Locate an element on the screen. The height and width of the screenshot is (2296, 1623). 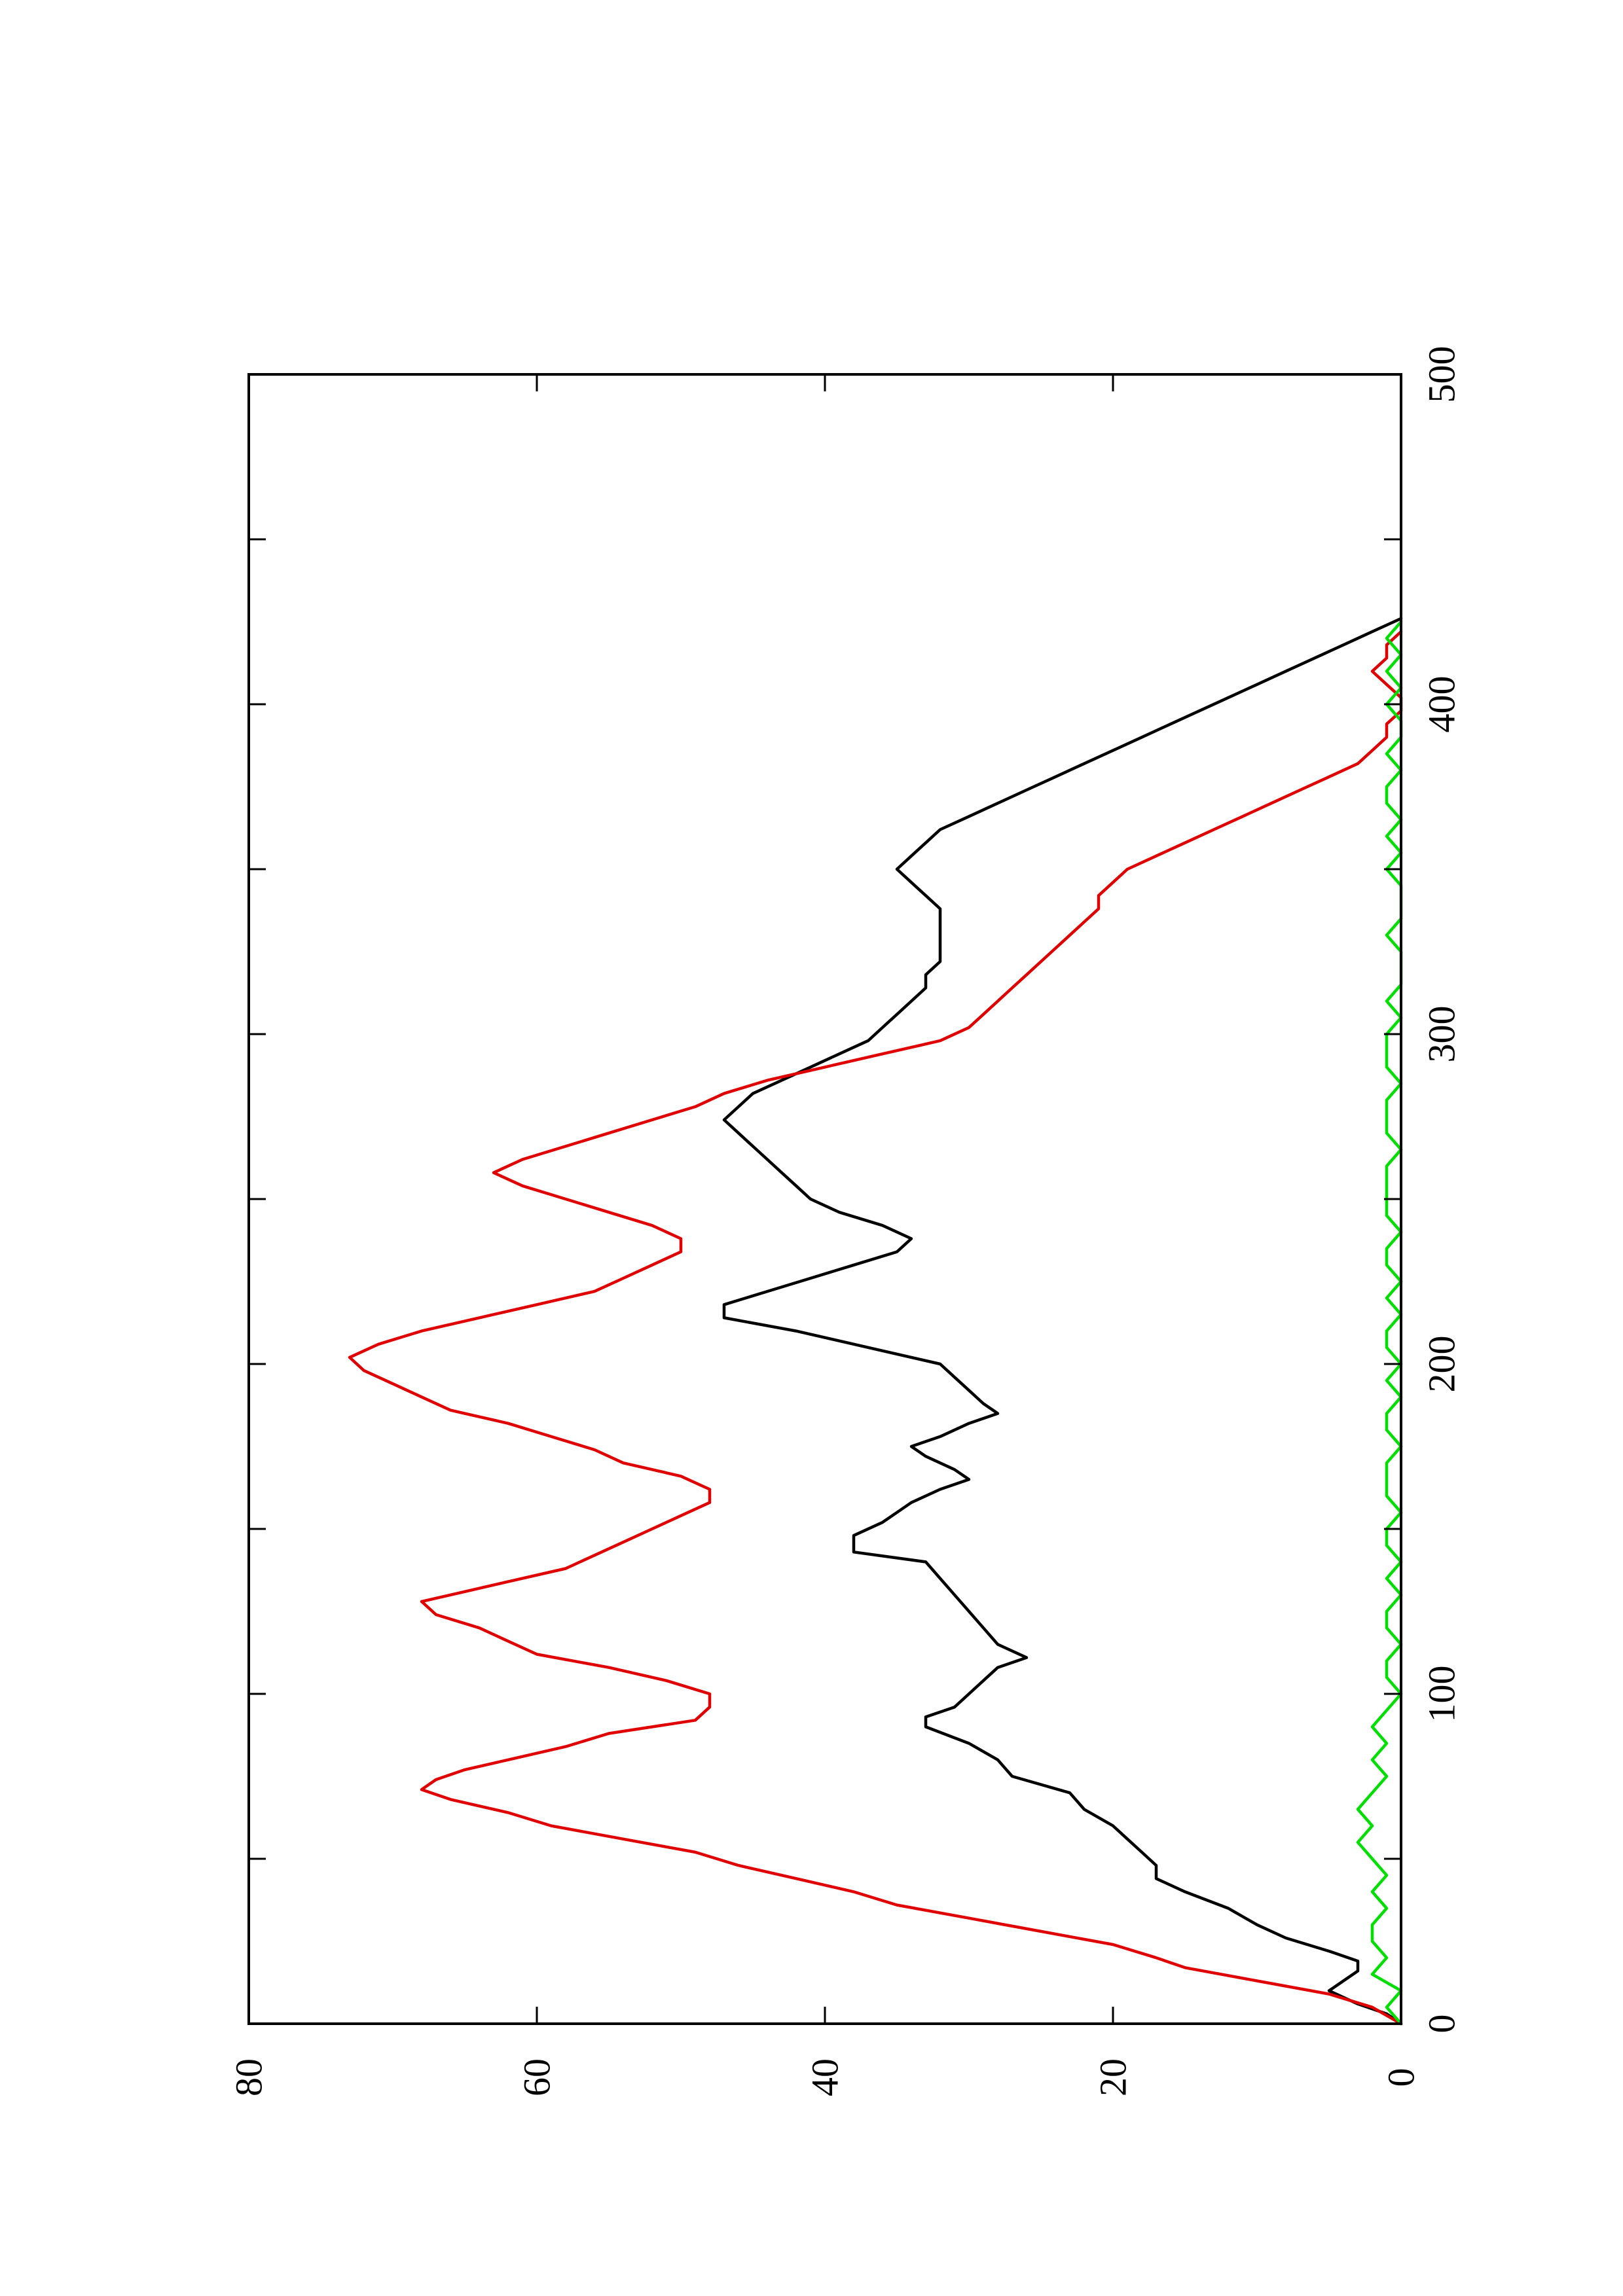
y-tick-label-80: 80 is located at coordinates (249, 2077).